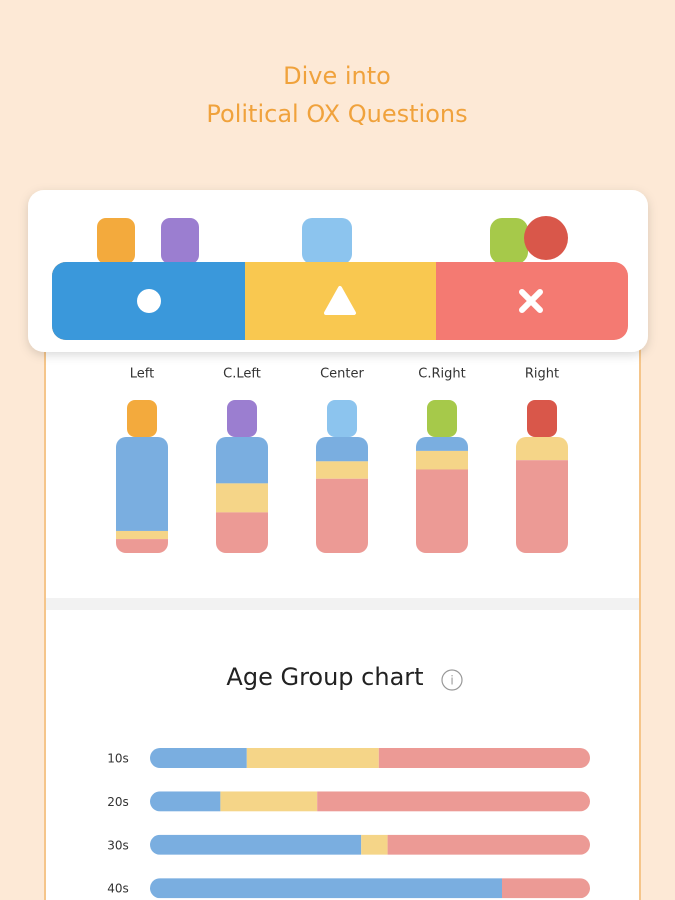 Image resolution: width=675 pixels, height=900 pixels. I want to click on category-label: C.Right, so click(441, 374).